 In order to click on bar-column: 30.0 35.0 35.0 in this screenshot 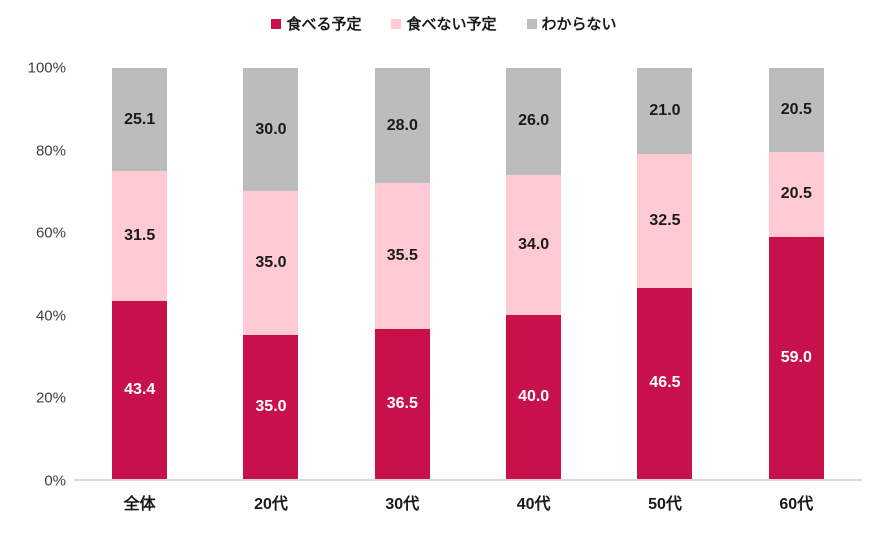, I will do `click(270, 273)`.